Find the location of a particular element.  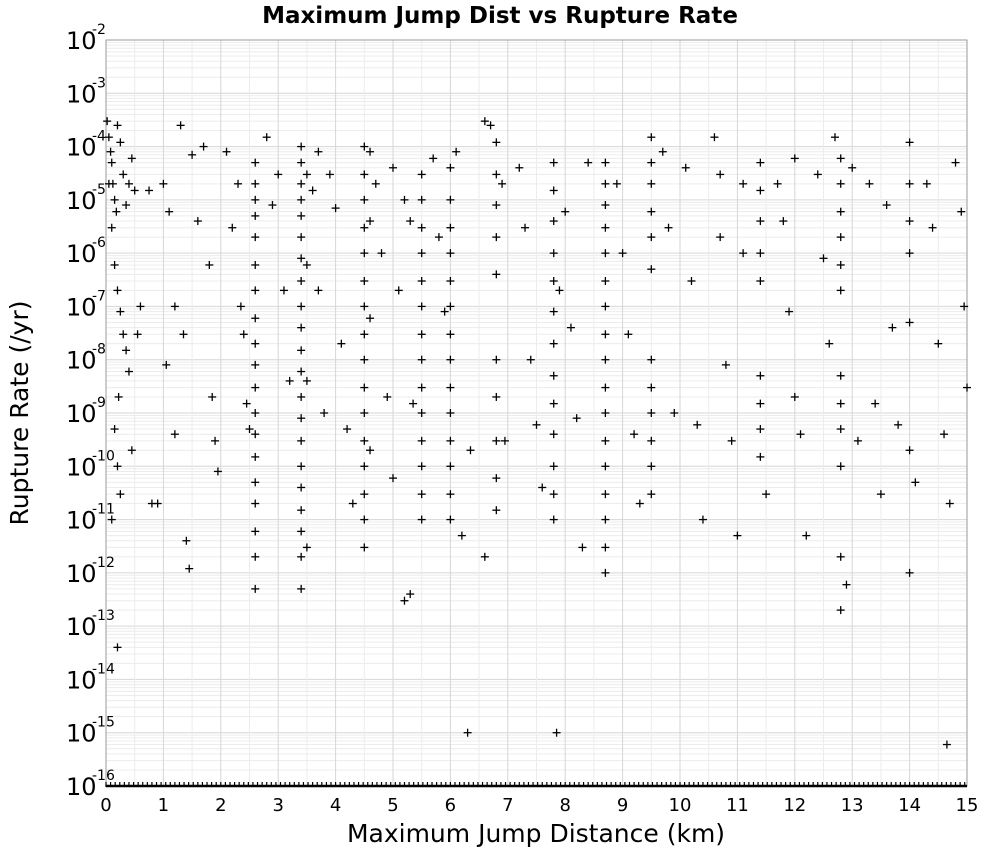

x-tick-label: 8 is located at coordinates (564, 805).